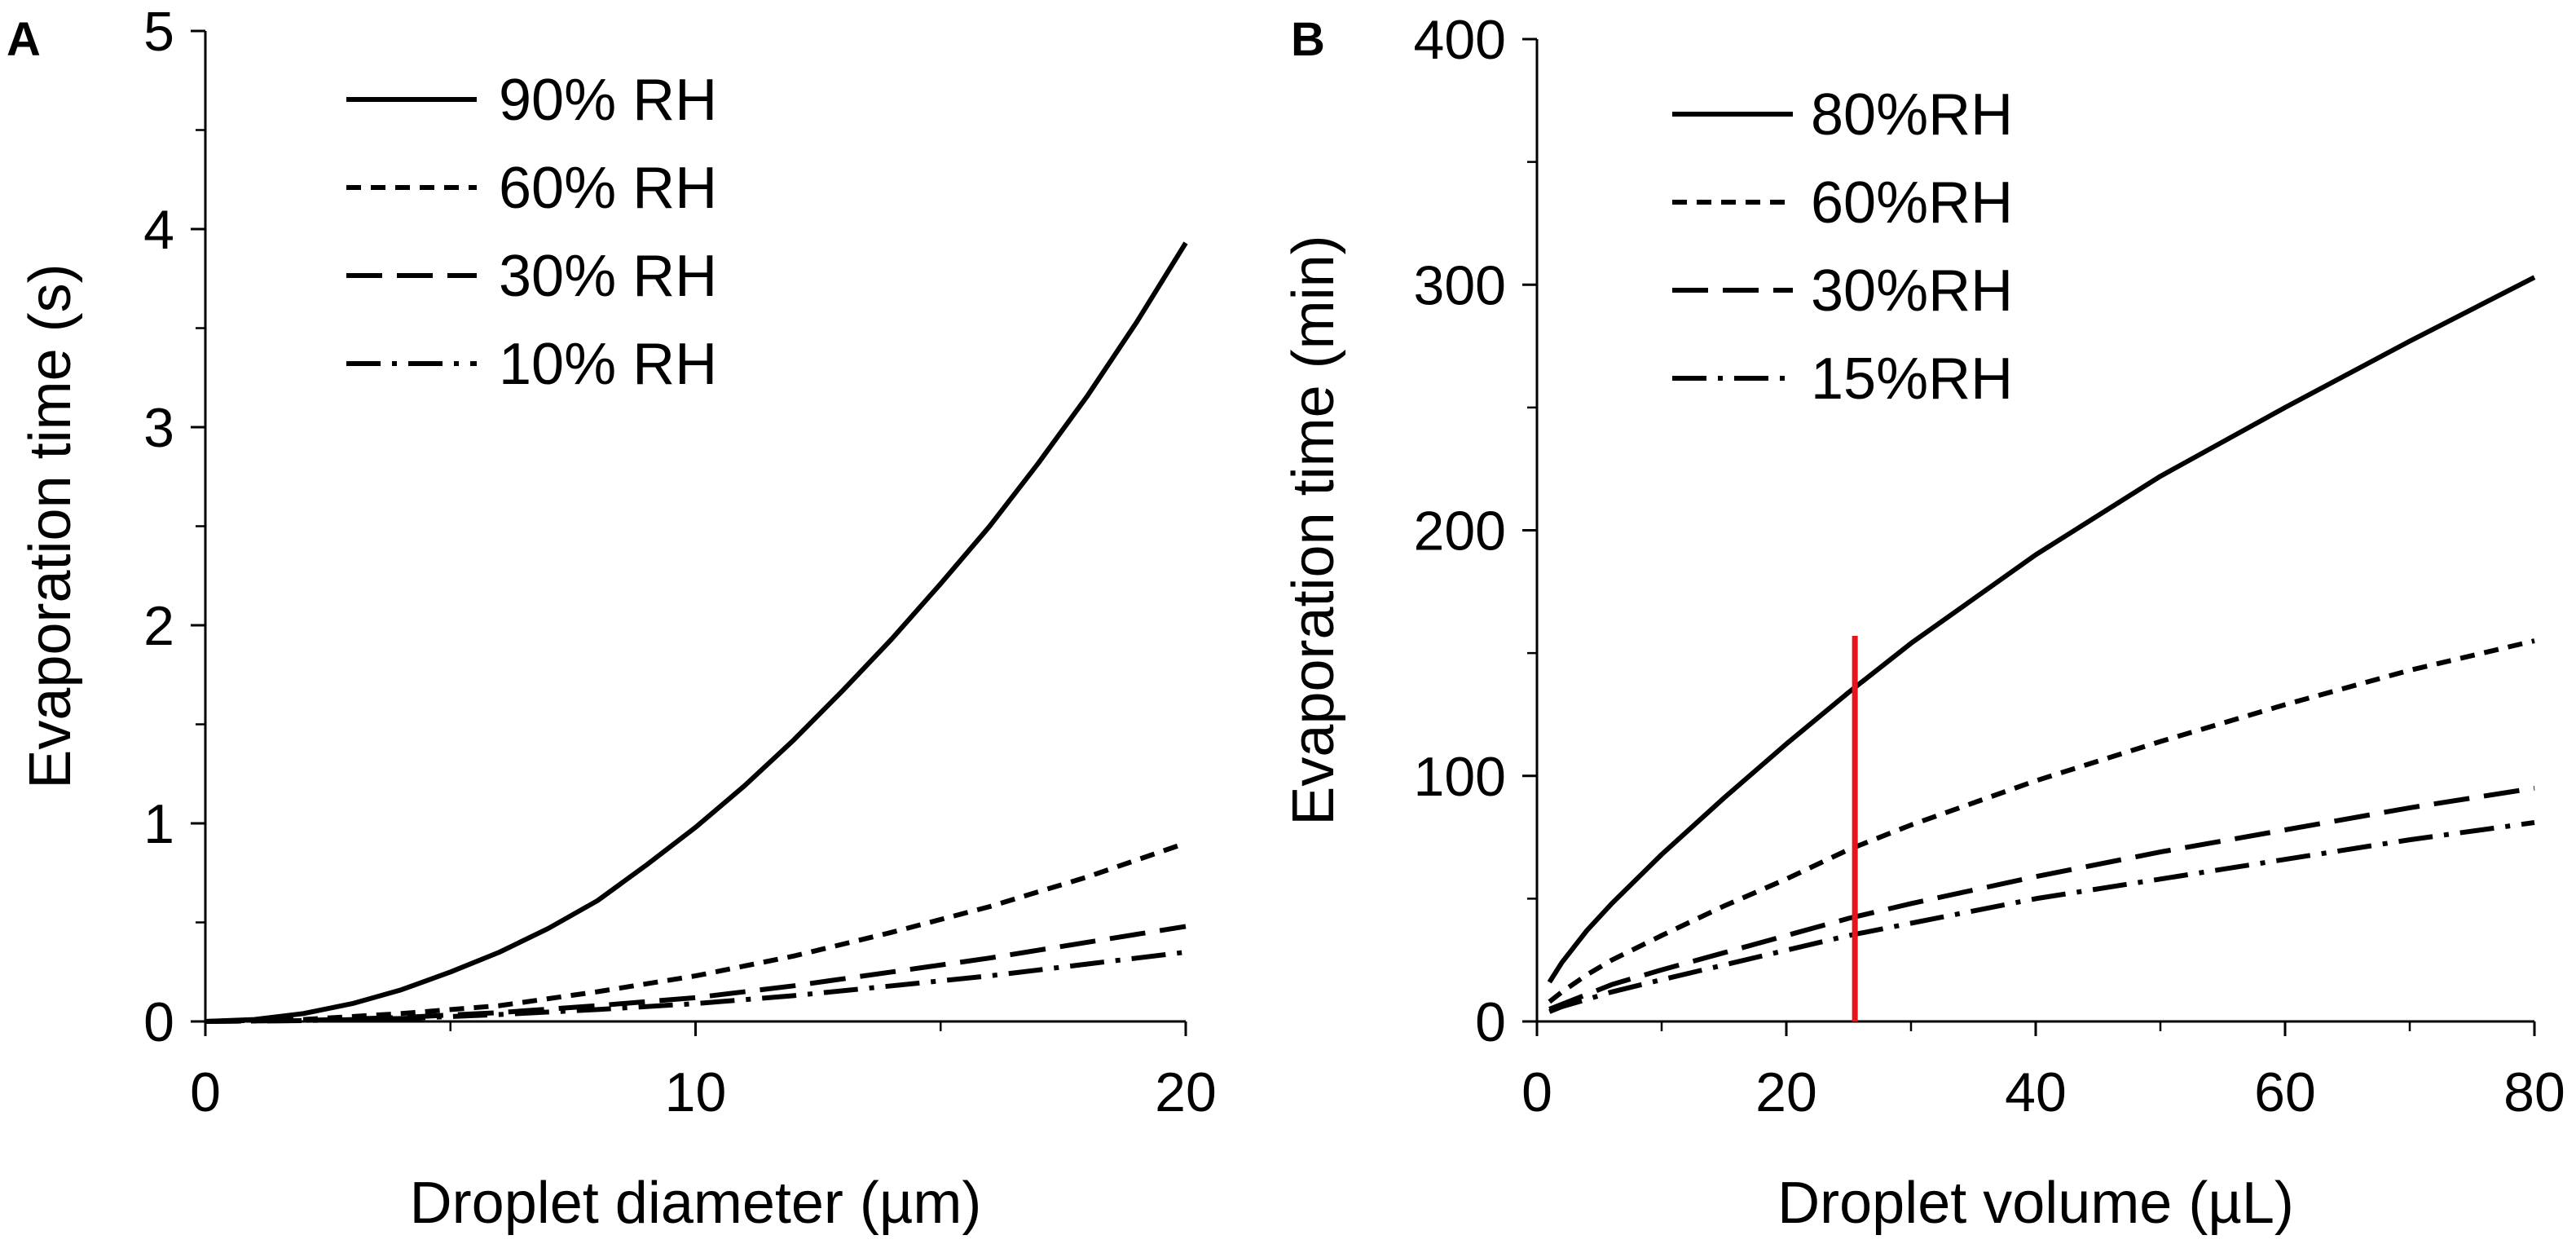 The height and width of the screenshot is (1244, 2576). Describe the element at coordinates (1460, 285) in the screenshot. I see `y-tick-label: 300` at that location.